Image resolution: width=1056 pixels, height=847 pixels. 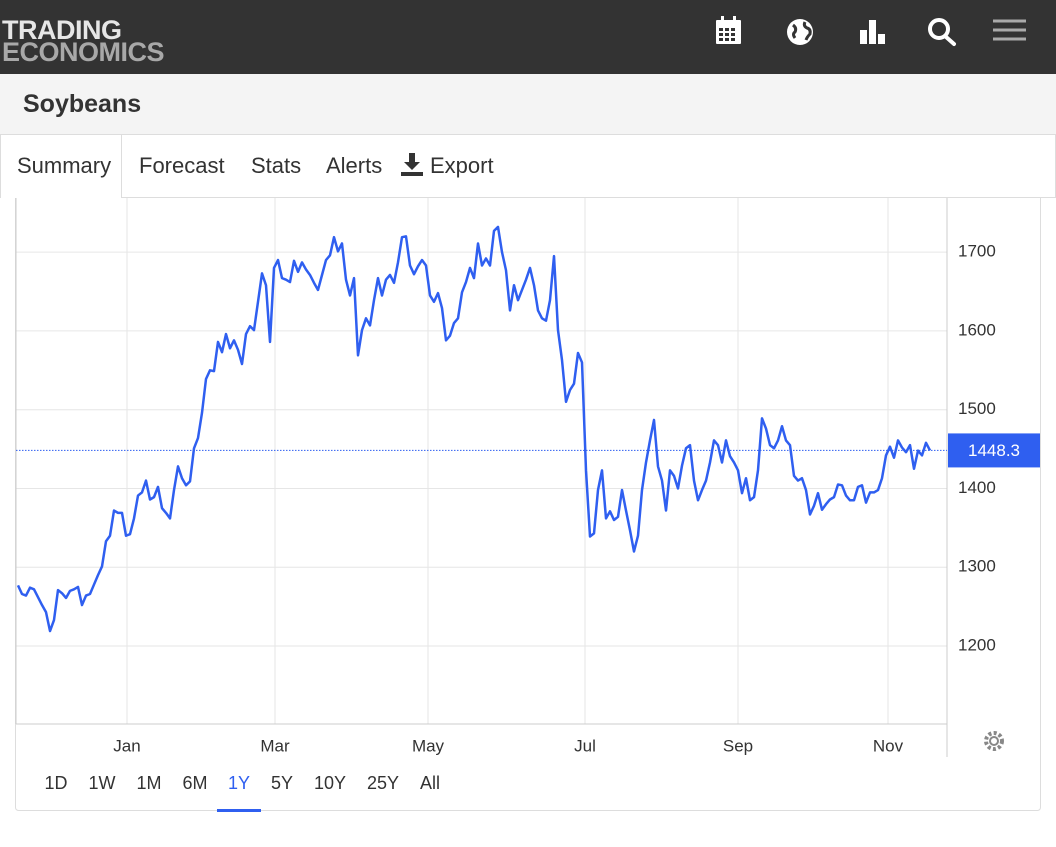 What do you see at coordinates (528, 104) in the screenshot?
I see `title-bar: Soybeans` at bounding box center [528, 104].